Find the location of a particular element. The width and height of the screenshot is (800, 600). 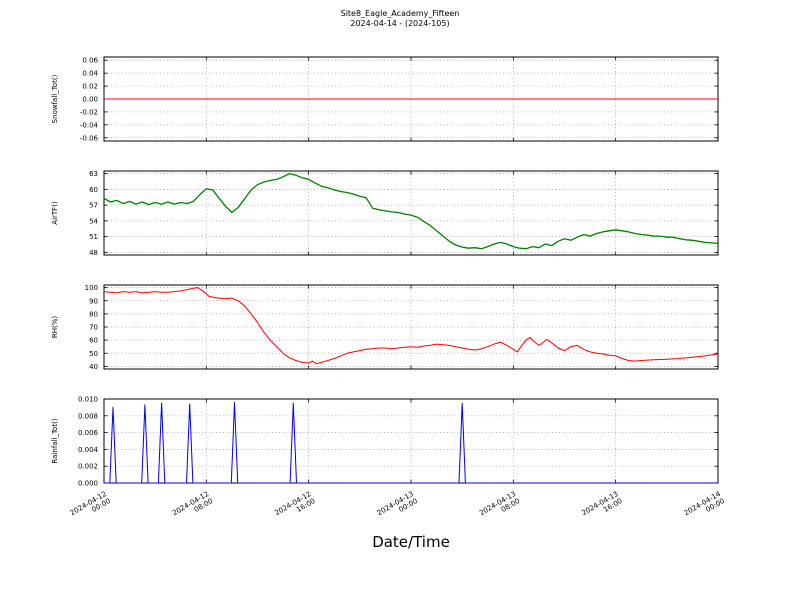

y-tick-label: 0.008 is located at coordinates (88, 416).